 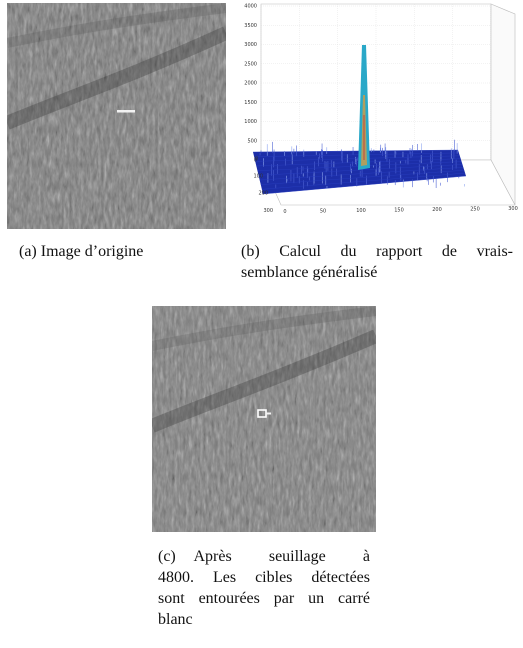 I want to click on y-tick-label: 0, so click(x=256, y=159).